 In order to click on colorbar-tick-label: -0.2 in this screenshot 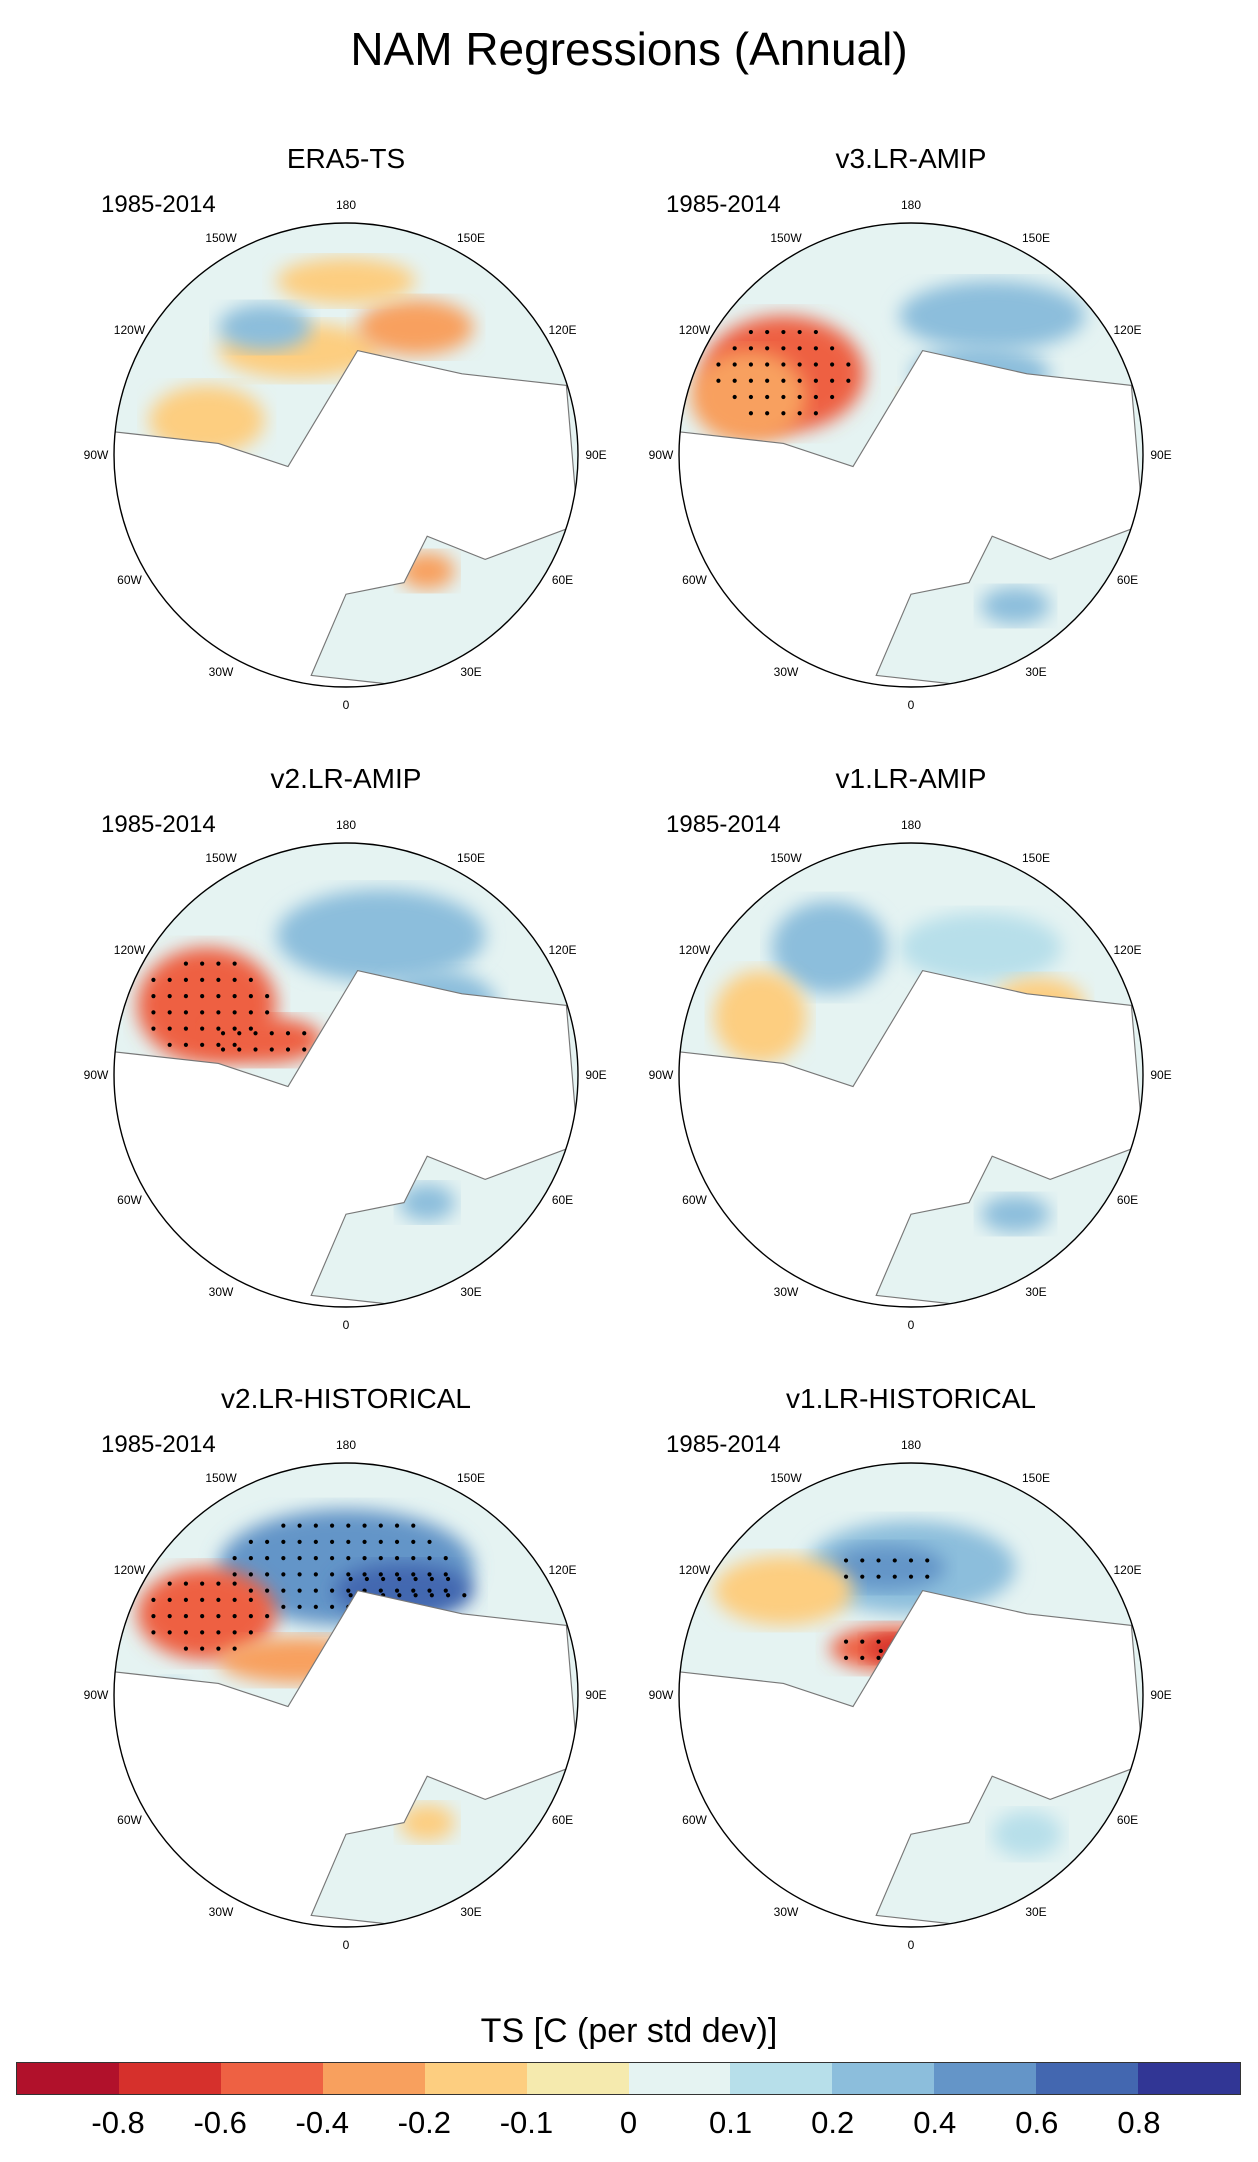, I will do `click(424, 2122)`.